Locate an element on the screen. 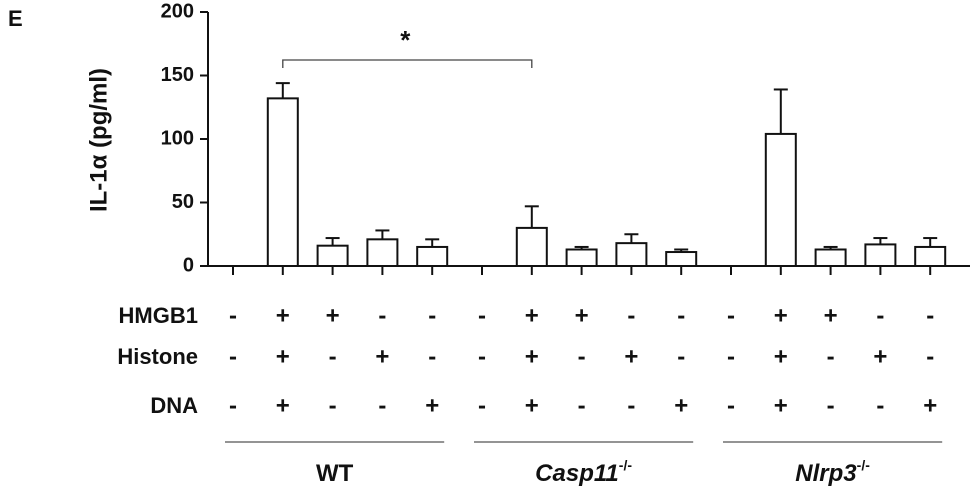 Image resolution: width=970 pixels, height=501 pixels. group-name: WT is located at coordinates (335, 473).